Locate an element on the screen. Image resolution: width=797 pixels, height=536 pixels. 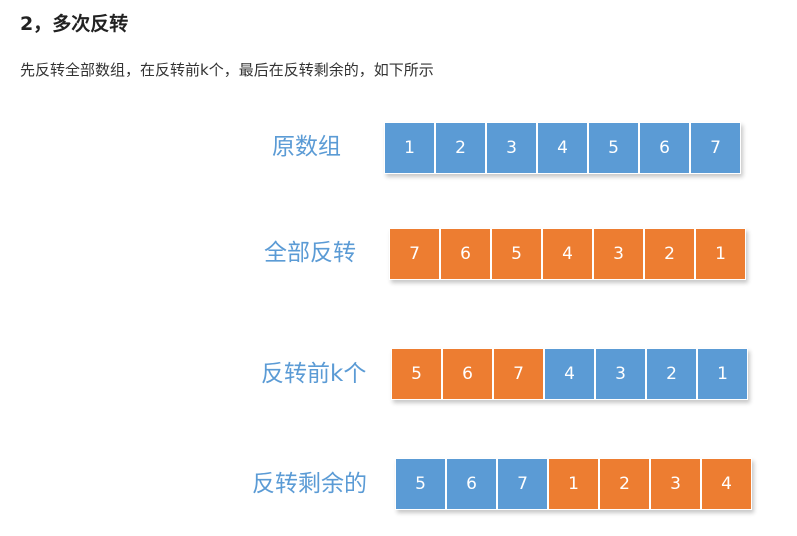
row-label-reverse-rest: 反转剩余的 is located at coordinates (309, 484).